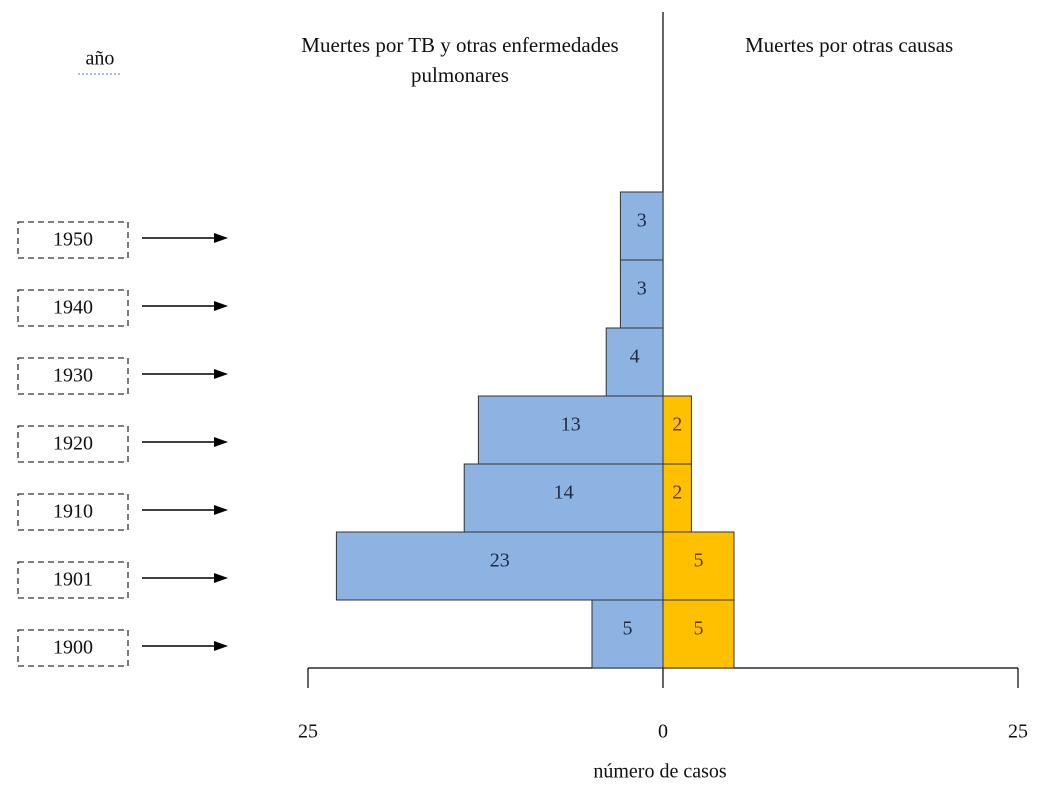  I want to click on category-label: 1910, so click(73, 512).